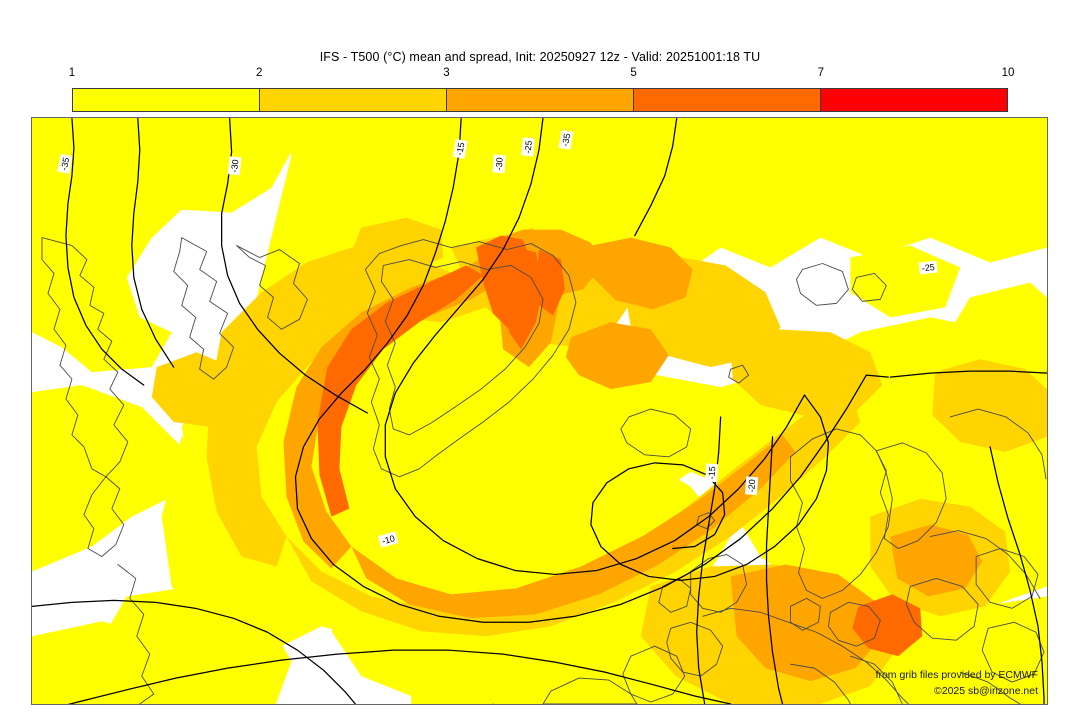 Image resolution: width=1080 pixels, height=718 pixels. I want to click on colorbar-legend: 1 2 3 5 7 10, so click(541, 89).